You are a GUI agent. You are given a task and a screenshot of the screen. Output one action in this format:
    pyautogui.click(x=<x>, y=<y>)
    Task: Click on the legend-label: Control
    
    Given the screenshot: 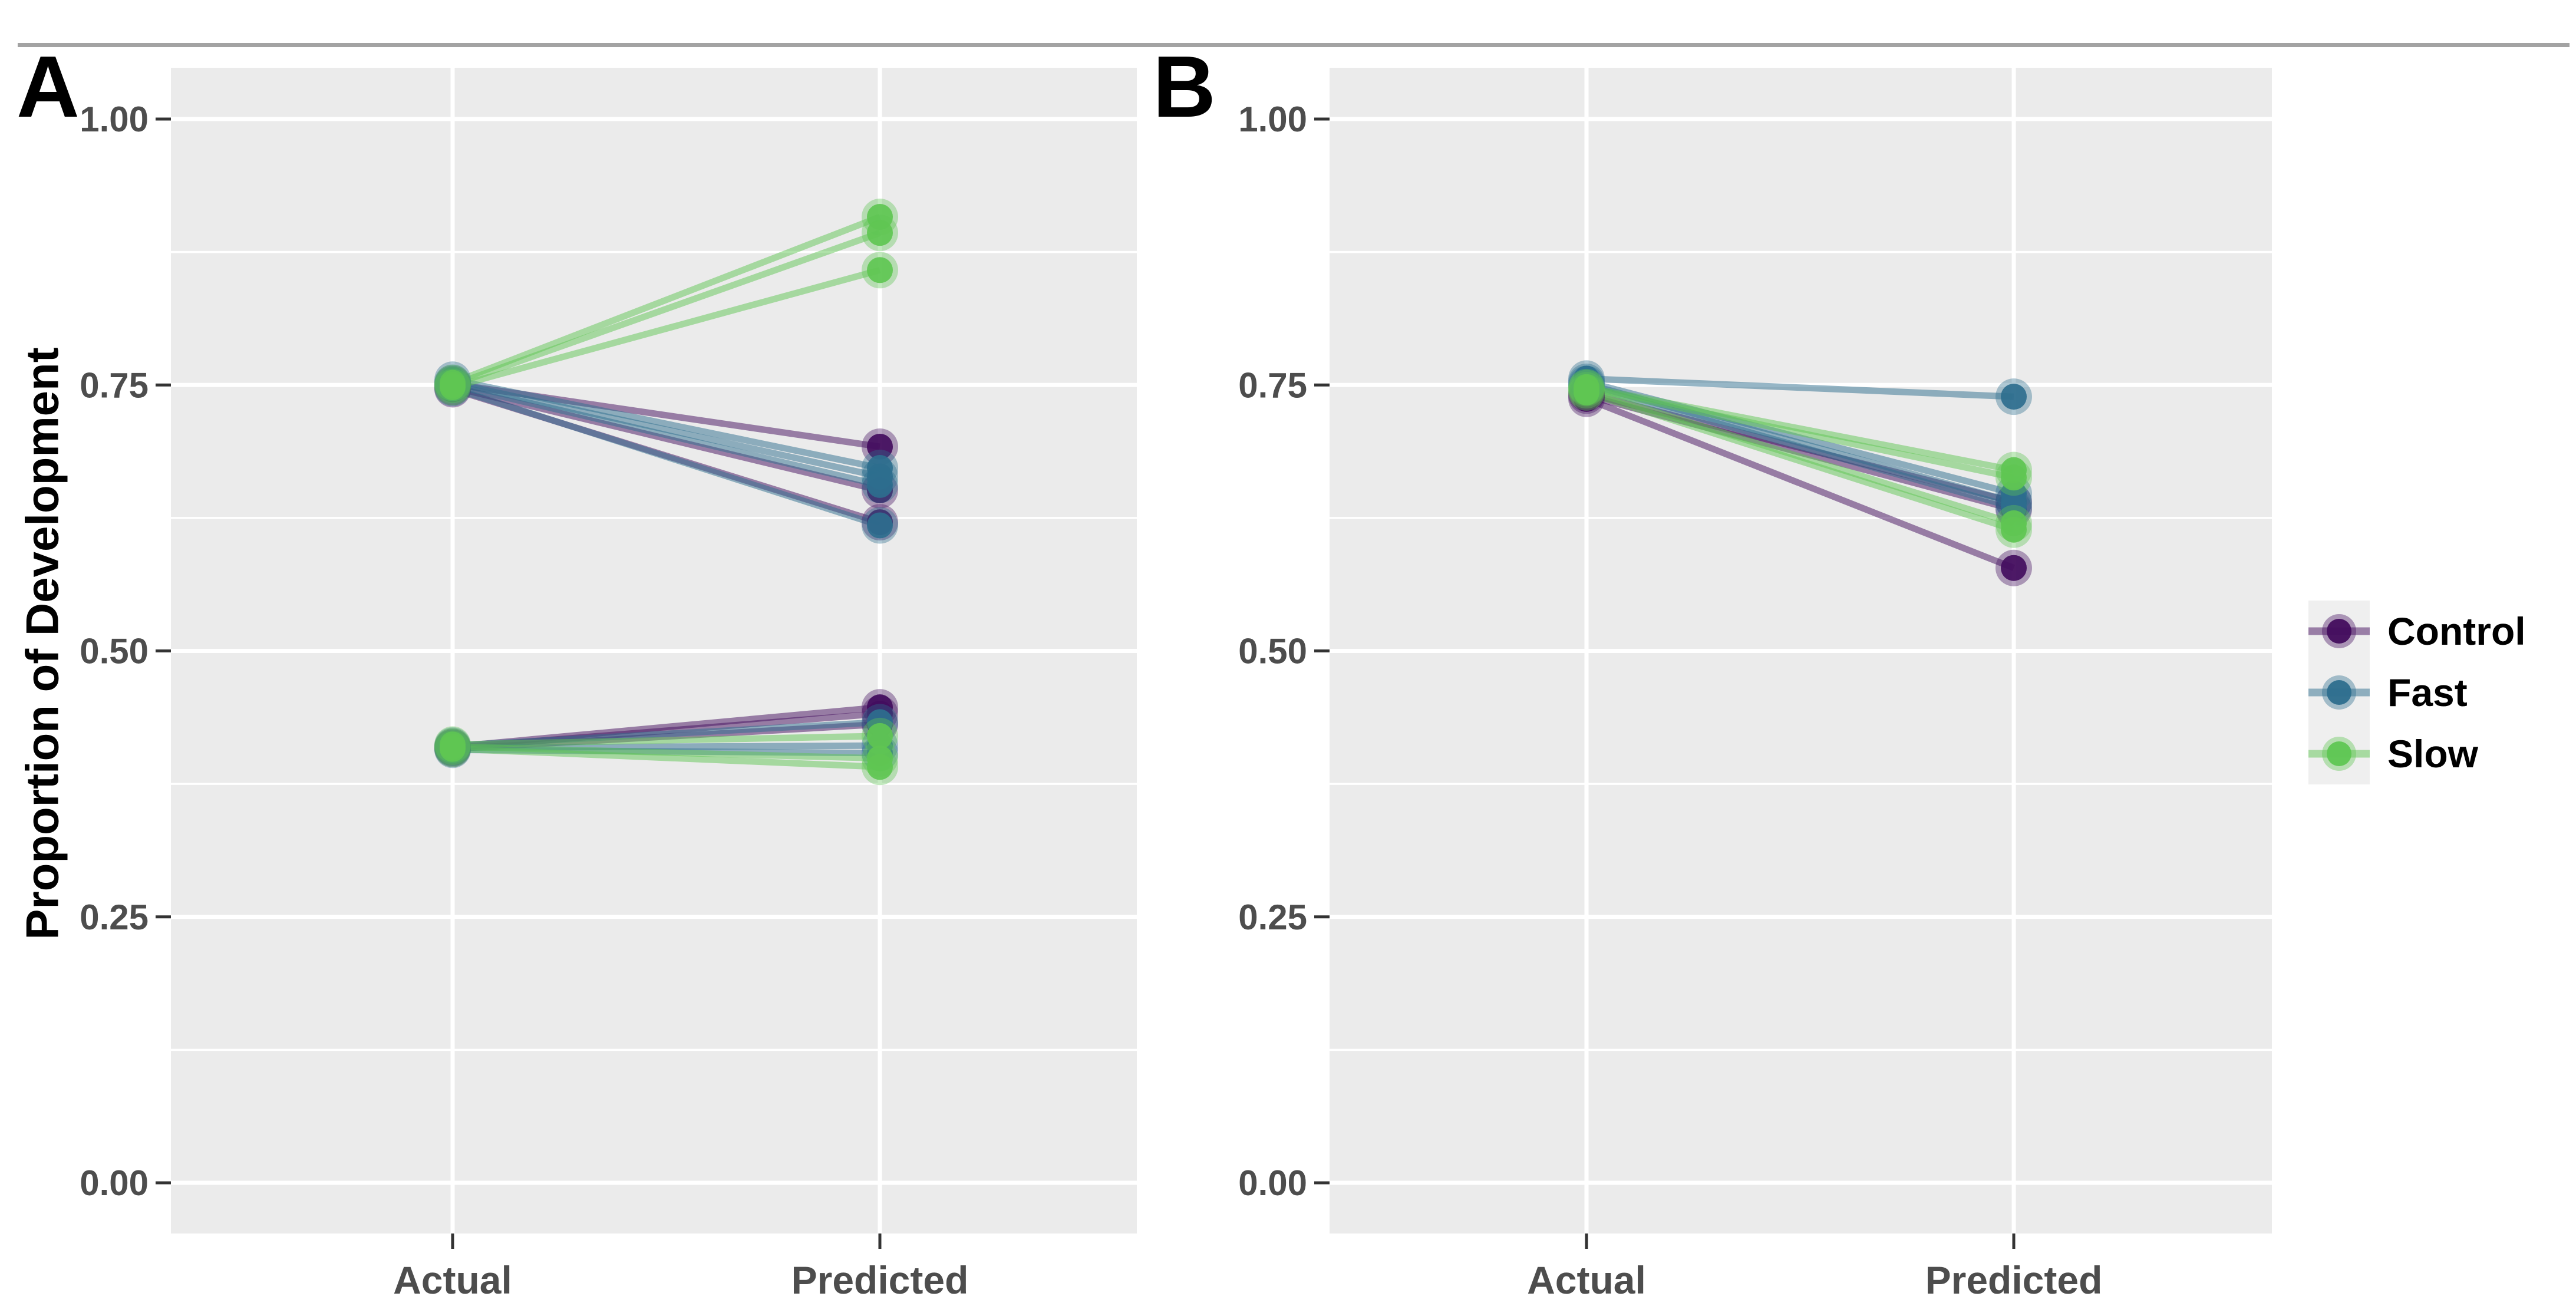 What is the action you would take?
    pyautogui.click(x=2457, y=631)
    